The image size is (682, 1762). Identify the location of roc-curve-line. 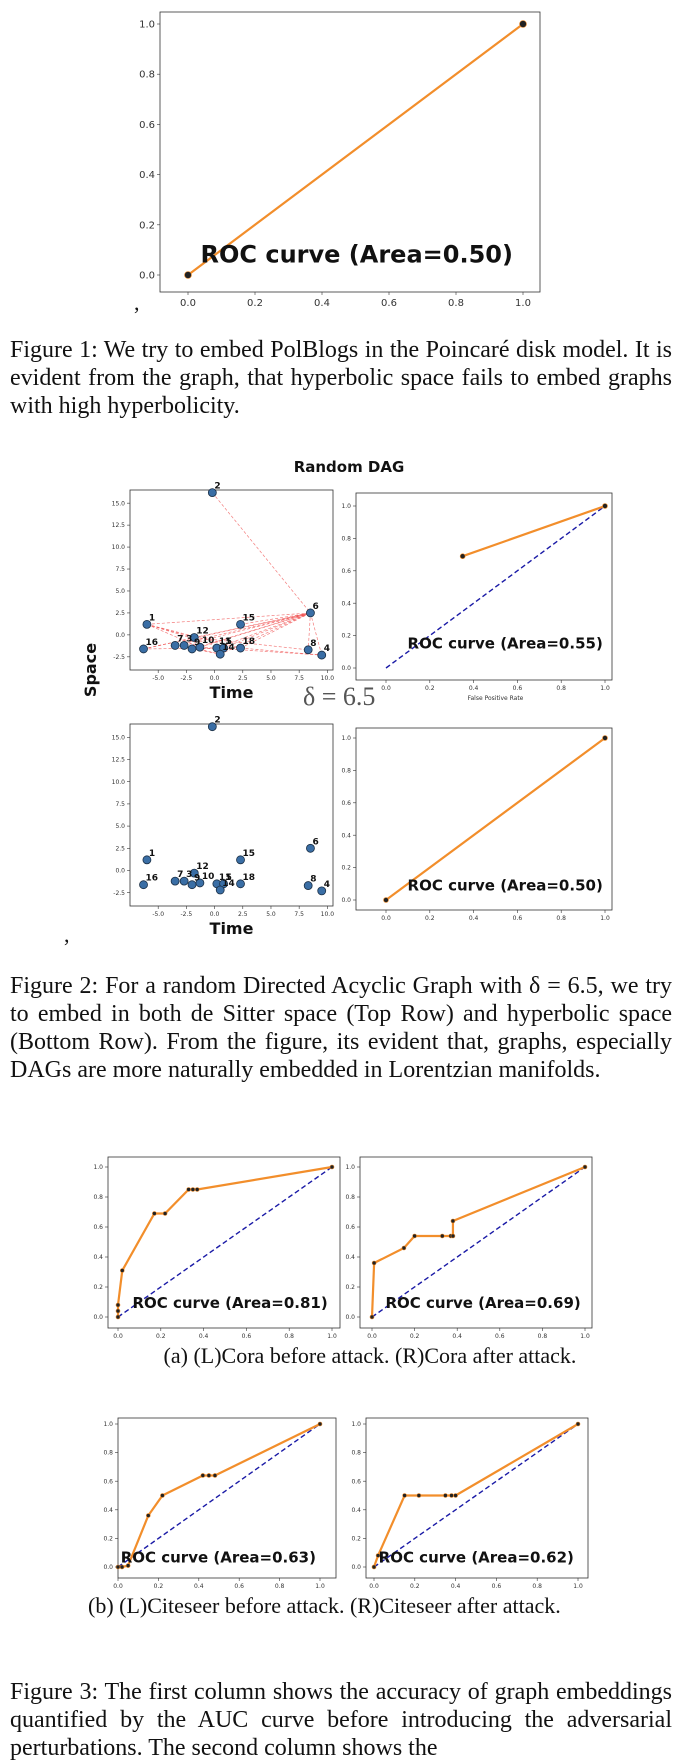
(534, 531).